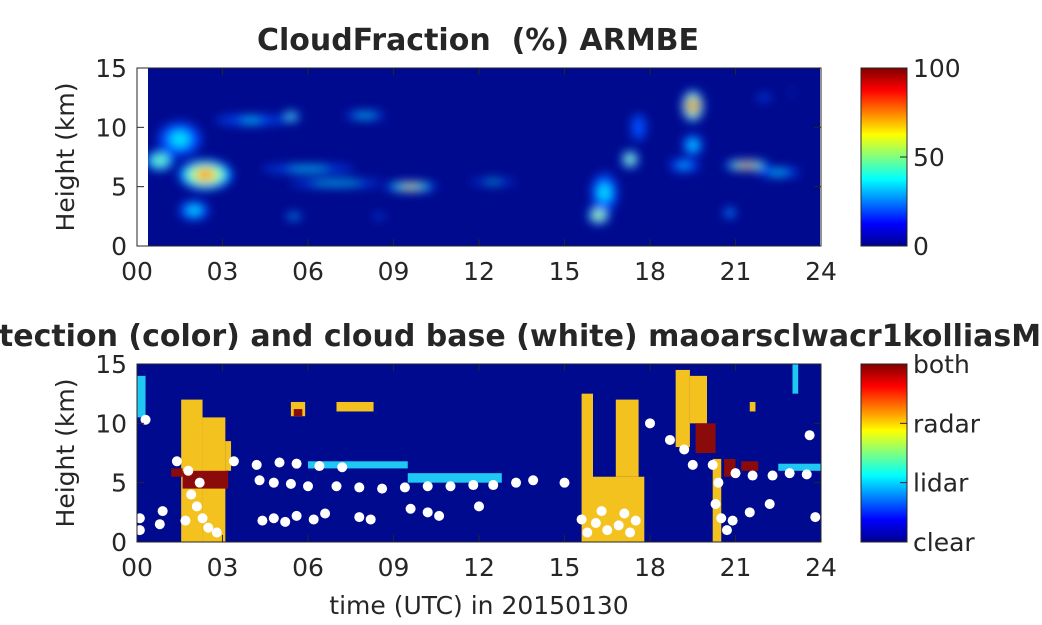 The width and height of the screenshot is (1042, 625). Describe the element at coordinates (944, 542) in the screenshot. I see `colorbar-tick-label: clear` at that location.